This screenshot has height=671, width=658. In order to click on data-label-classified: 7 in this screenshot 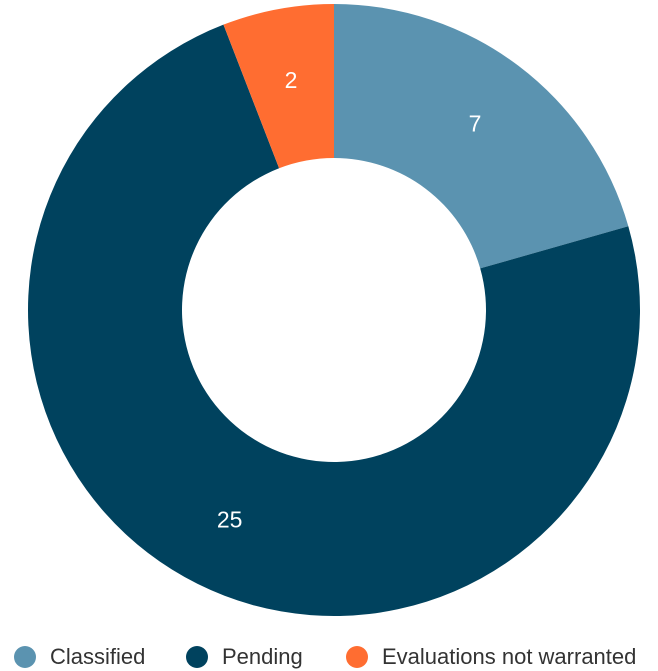, I will do `click(475, 123)`.